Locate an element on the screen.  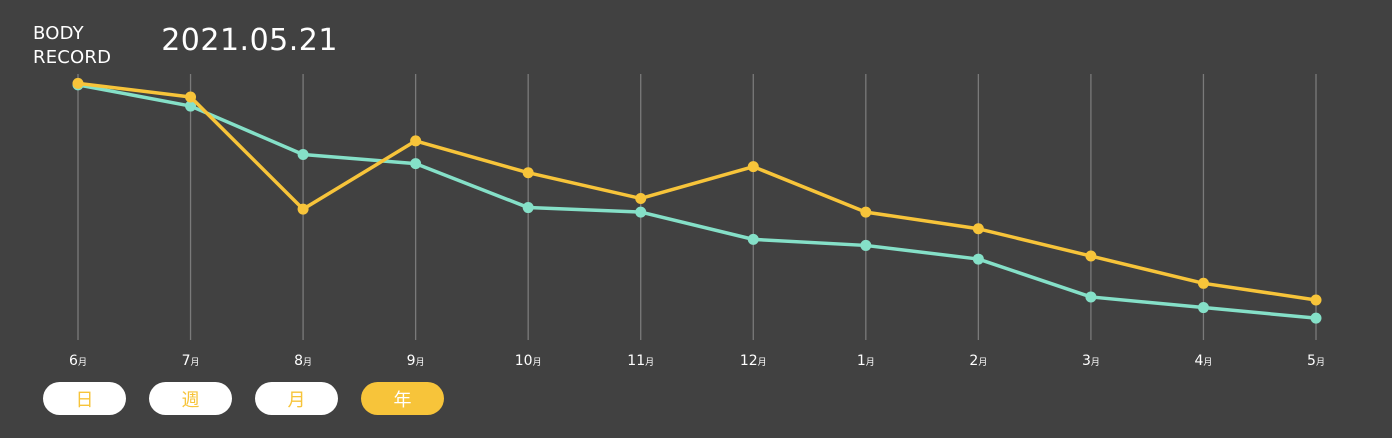
period-year-label: 年 is located at coordinates (402, 400).